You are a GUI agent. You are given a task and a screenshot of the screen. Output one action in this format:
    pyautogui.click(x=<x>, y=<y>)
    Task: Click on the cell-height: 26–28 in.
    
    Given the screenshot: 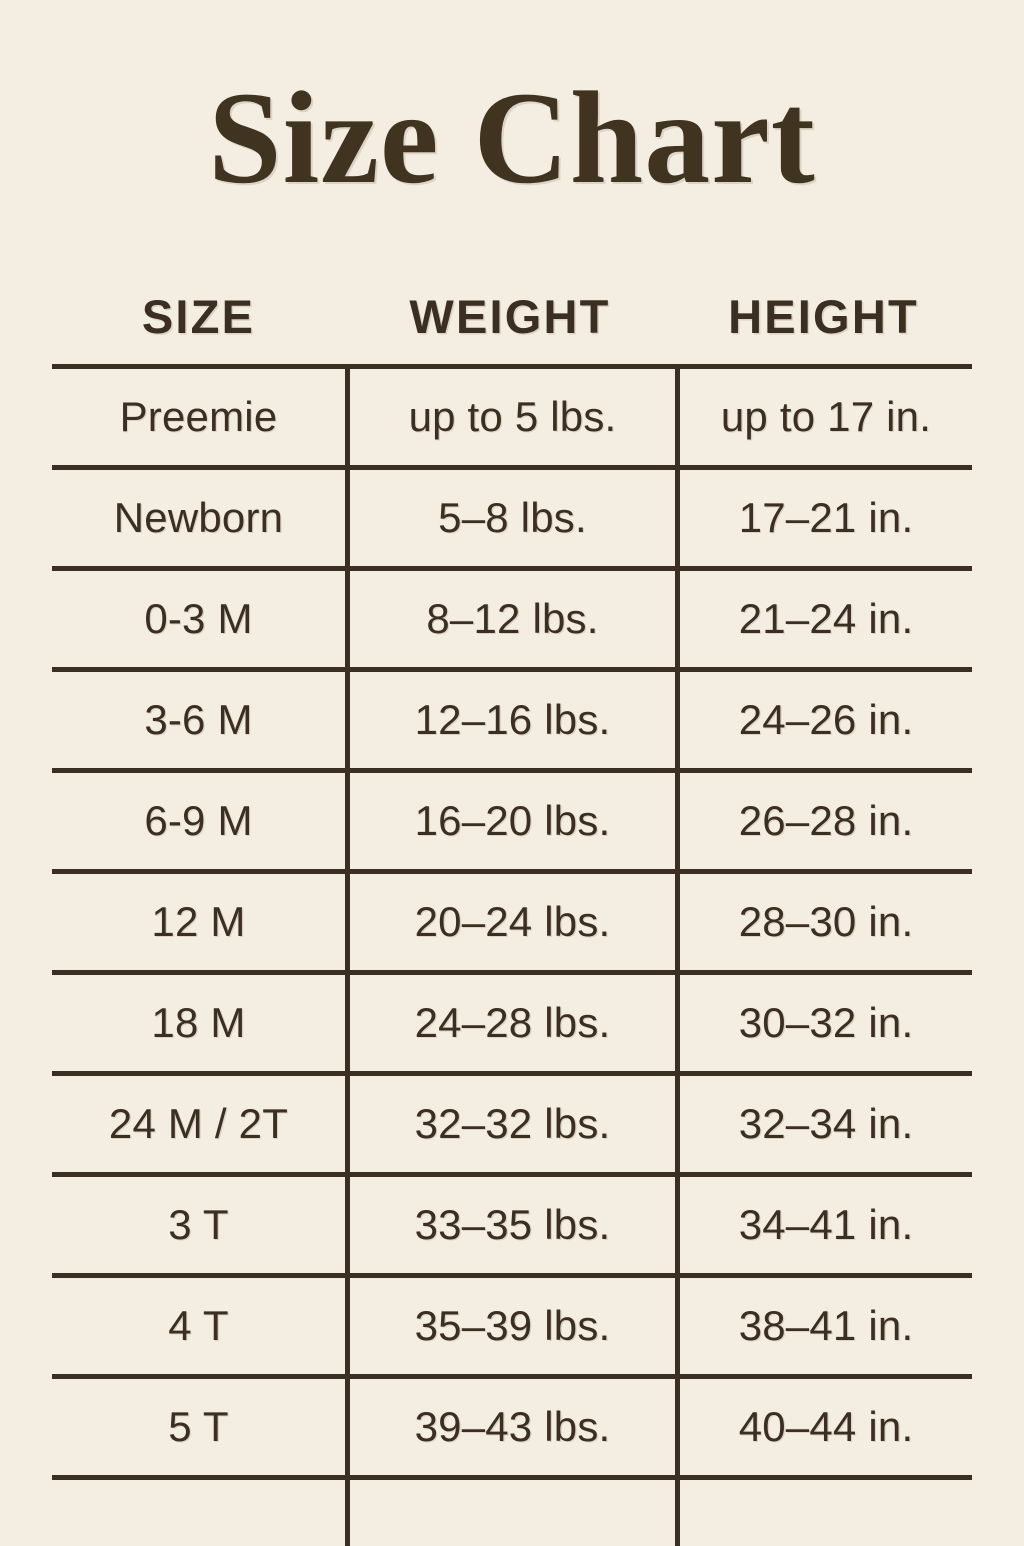 What is the action you would take?
    pyautogui.click(x=823, y=821)
    